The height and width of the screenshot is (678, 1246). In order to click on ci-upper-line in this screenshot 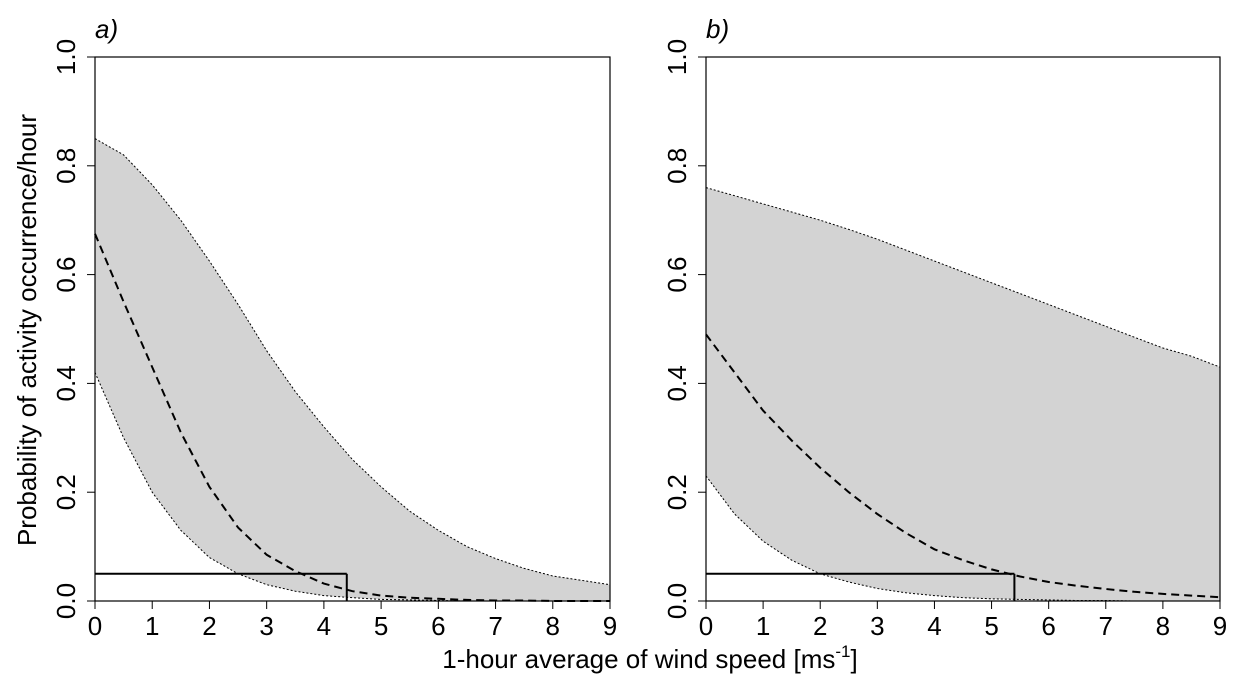, I will do `click(963, 277)`.